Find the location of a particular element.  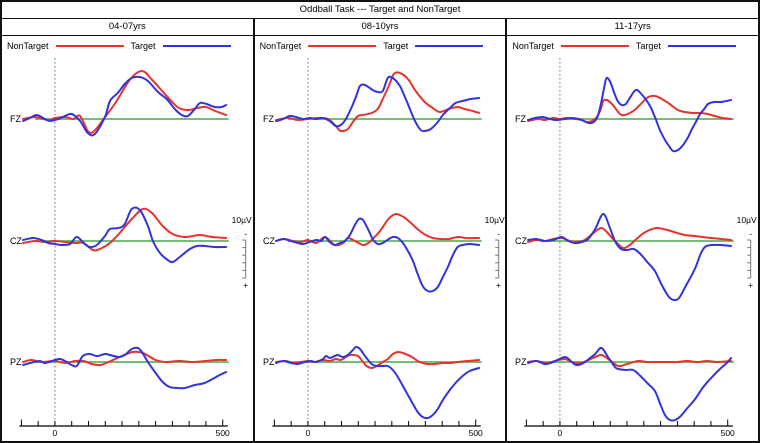

nontarget-waveform-CZ is located at coordinates (125, 229).